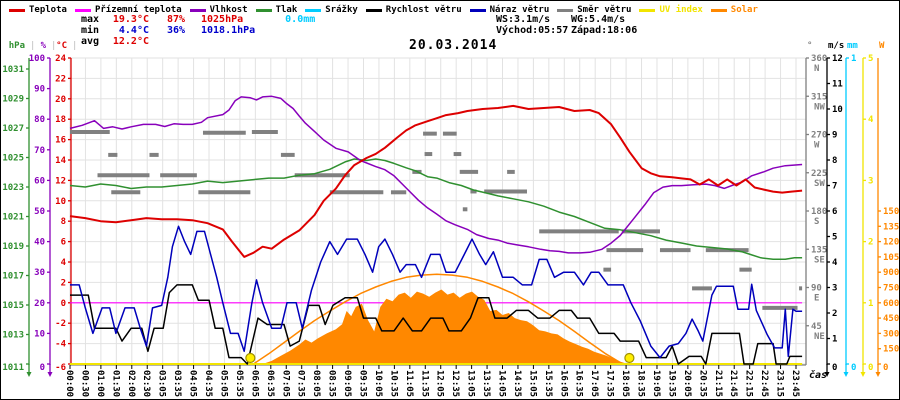 Image resolution: width=900 pixels, height=400 pixels. I want to click on axis-tick-label: 1021, so click(13, 218).